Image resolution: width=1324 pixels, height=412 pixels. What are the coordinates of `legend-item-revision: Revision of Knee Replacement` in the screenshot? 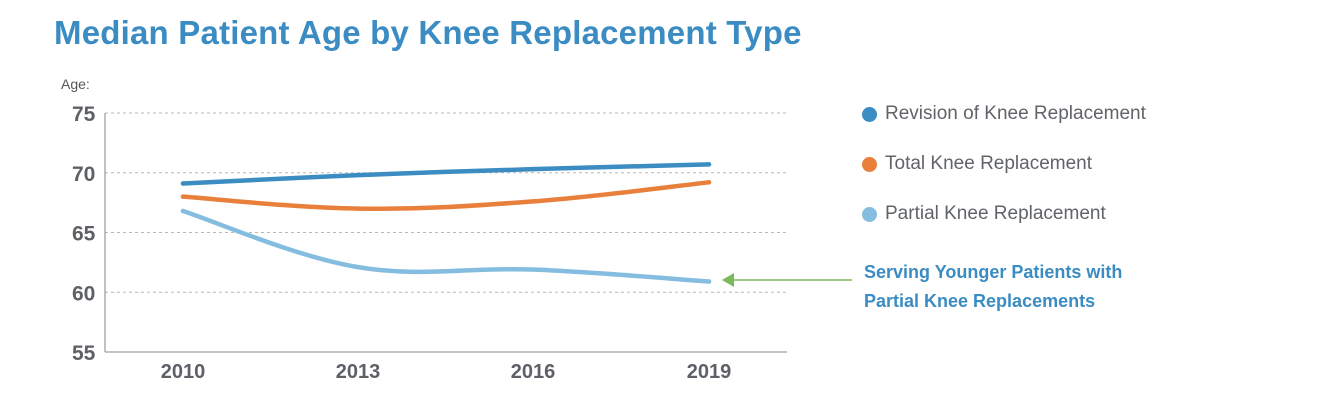 It's located at (1004, 114).